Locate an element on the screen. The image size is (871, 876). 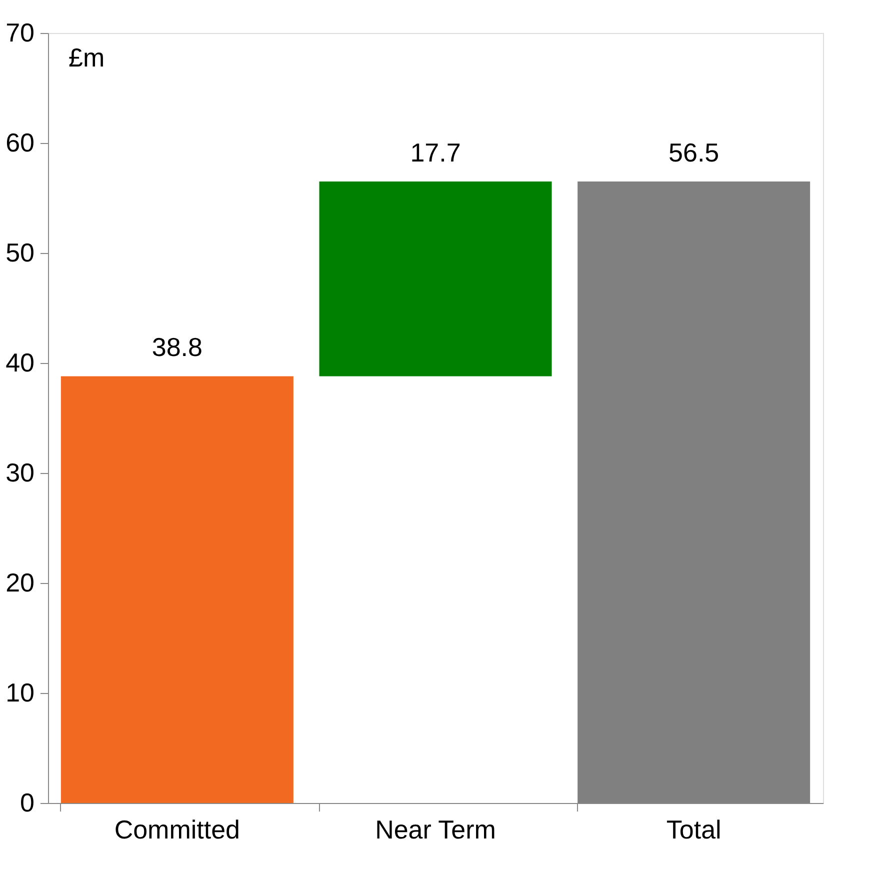
data-label: 56.5 is located at coordinates (694, 153).